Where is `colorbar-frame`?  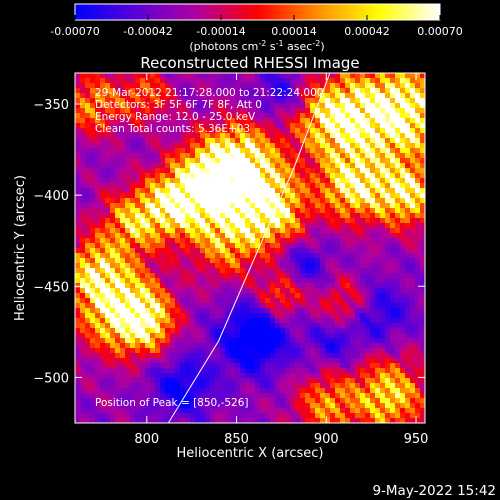
colorbar-frame is located at coordinates (257, 12).